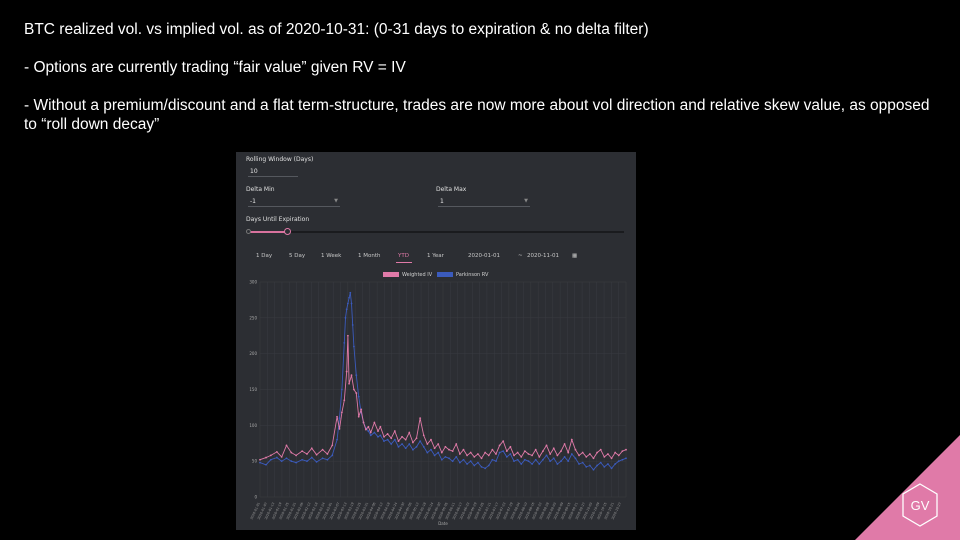  I want to click on x-tick-label: 2020-06-17, so click(457, 511).